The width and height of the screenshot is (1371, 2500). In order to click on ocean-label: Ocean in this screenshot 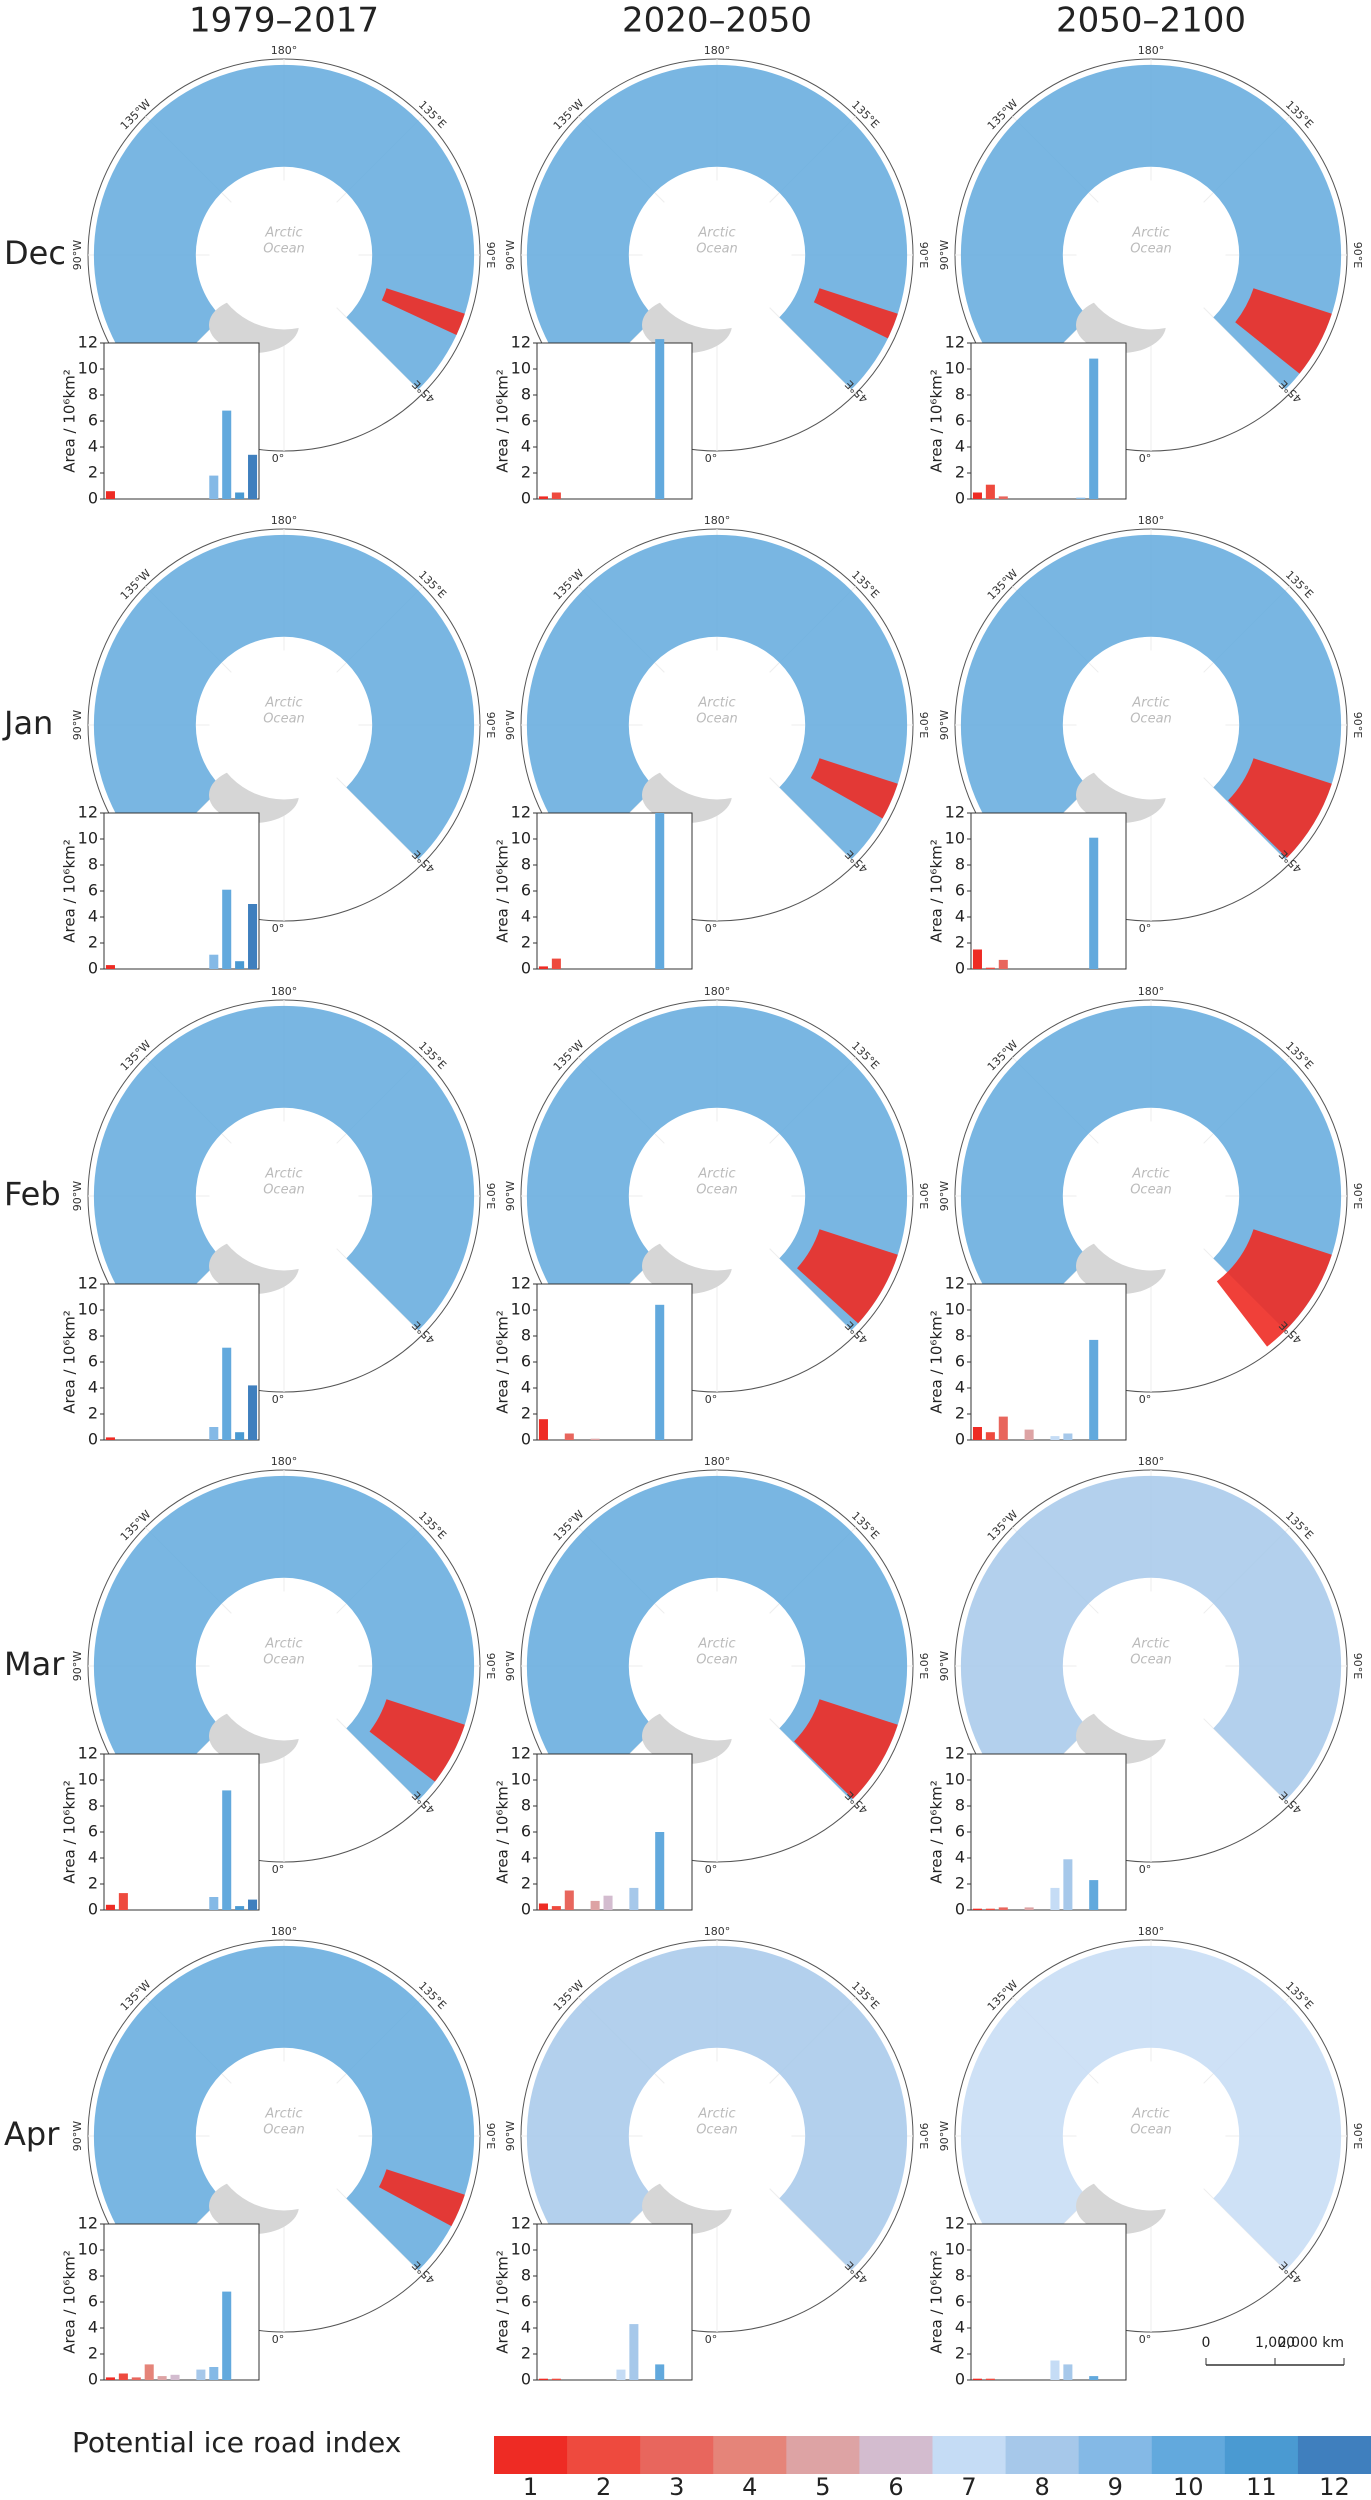, I will do `click(284, 249)`.